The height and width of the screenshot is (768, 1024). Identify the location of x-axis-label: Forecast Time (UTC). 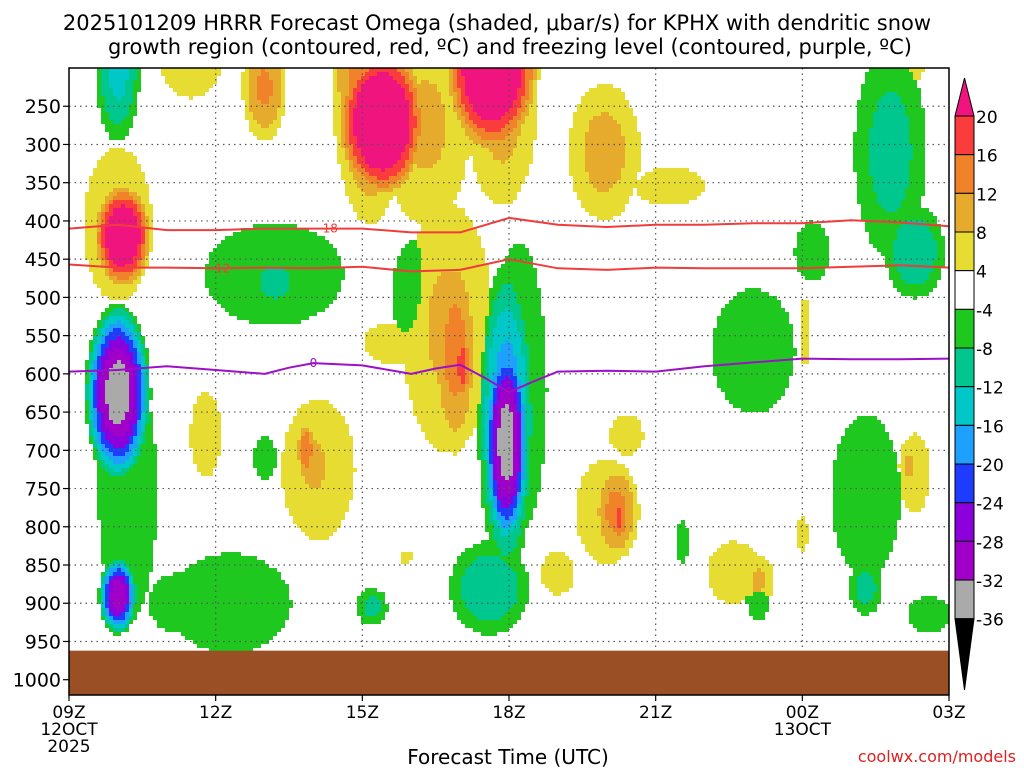
(508, 756).